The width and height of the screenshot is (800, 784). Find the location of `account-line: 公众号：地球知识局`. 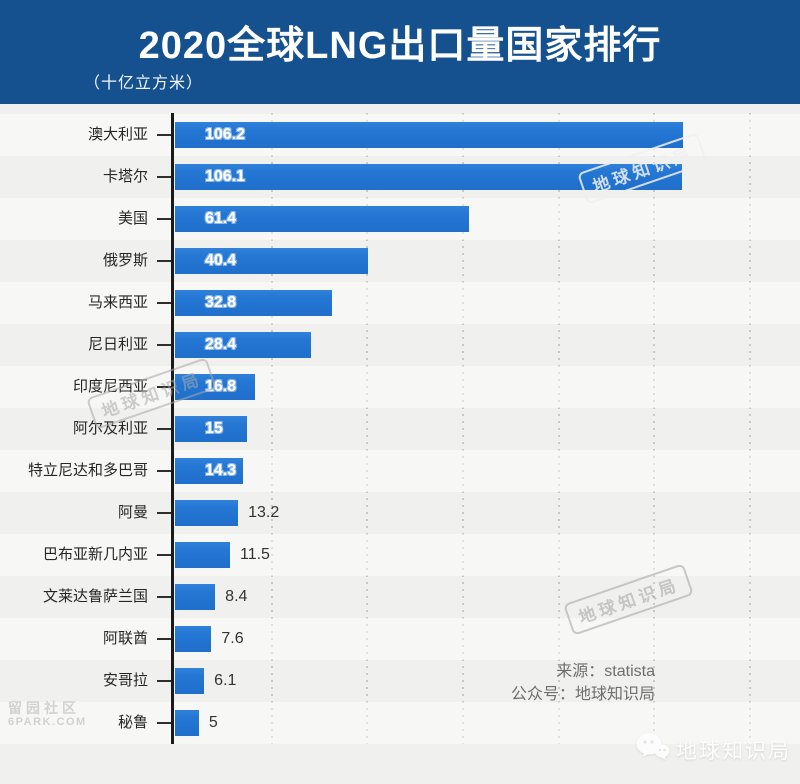

account-line: 公众号：地球知识局 is located at coordinates (582, 694).